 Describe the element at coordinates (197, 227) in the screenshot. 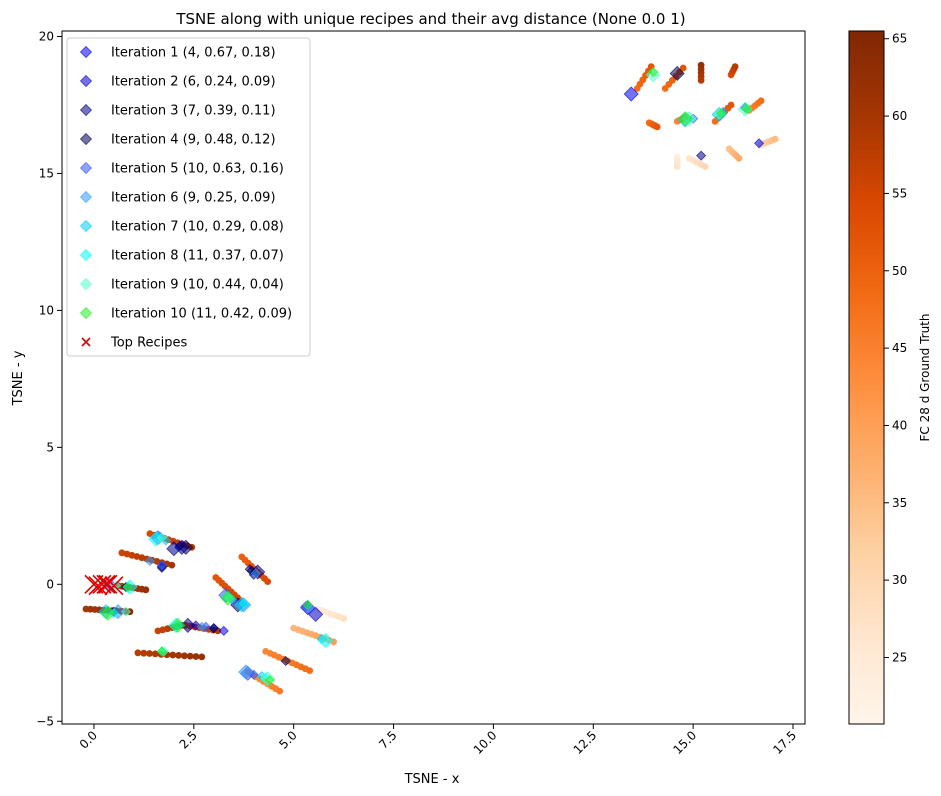

I see `legend-entry: Iteration 7 (10, 0.29, 0.08)` at that location.